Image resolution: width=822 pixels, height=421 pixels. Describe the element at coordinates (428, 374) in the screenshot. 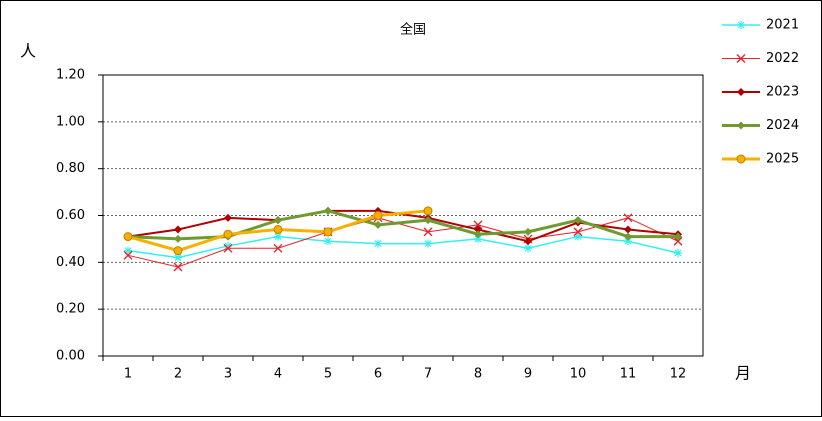

I see `x-tick-label: 7` at that location.